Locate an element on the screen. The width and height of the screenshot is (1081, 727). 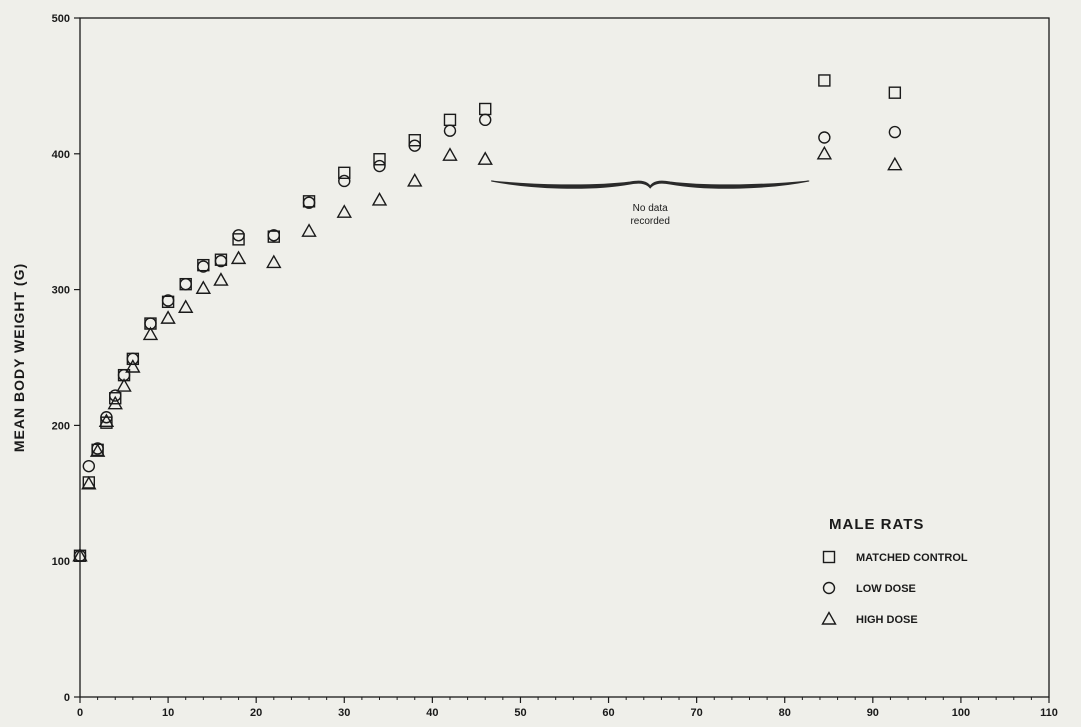
x-tick-label: 60 is located at coordinates (608, 713).